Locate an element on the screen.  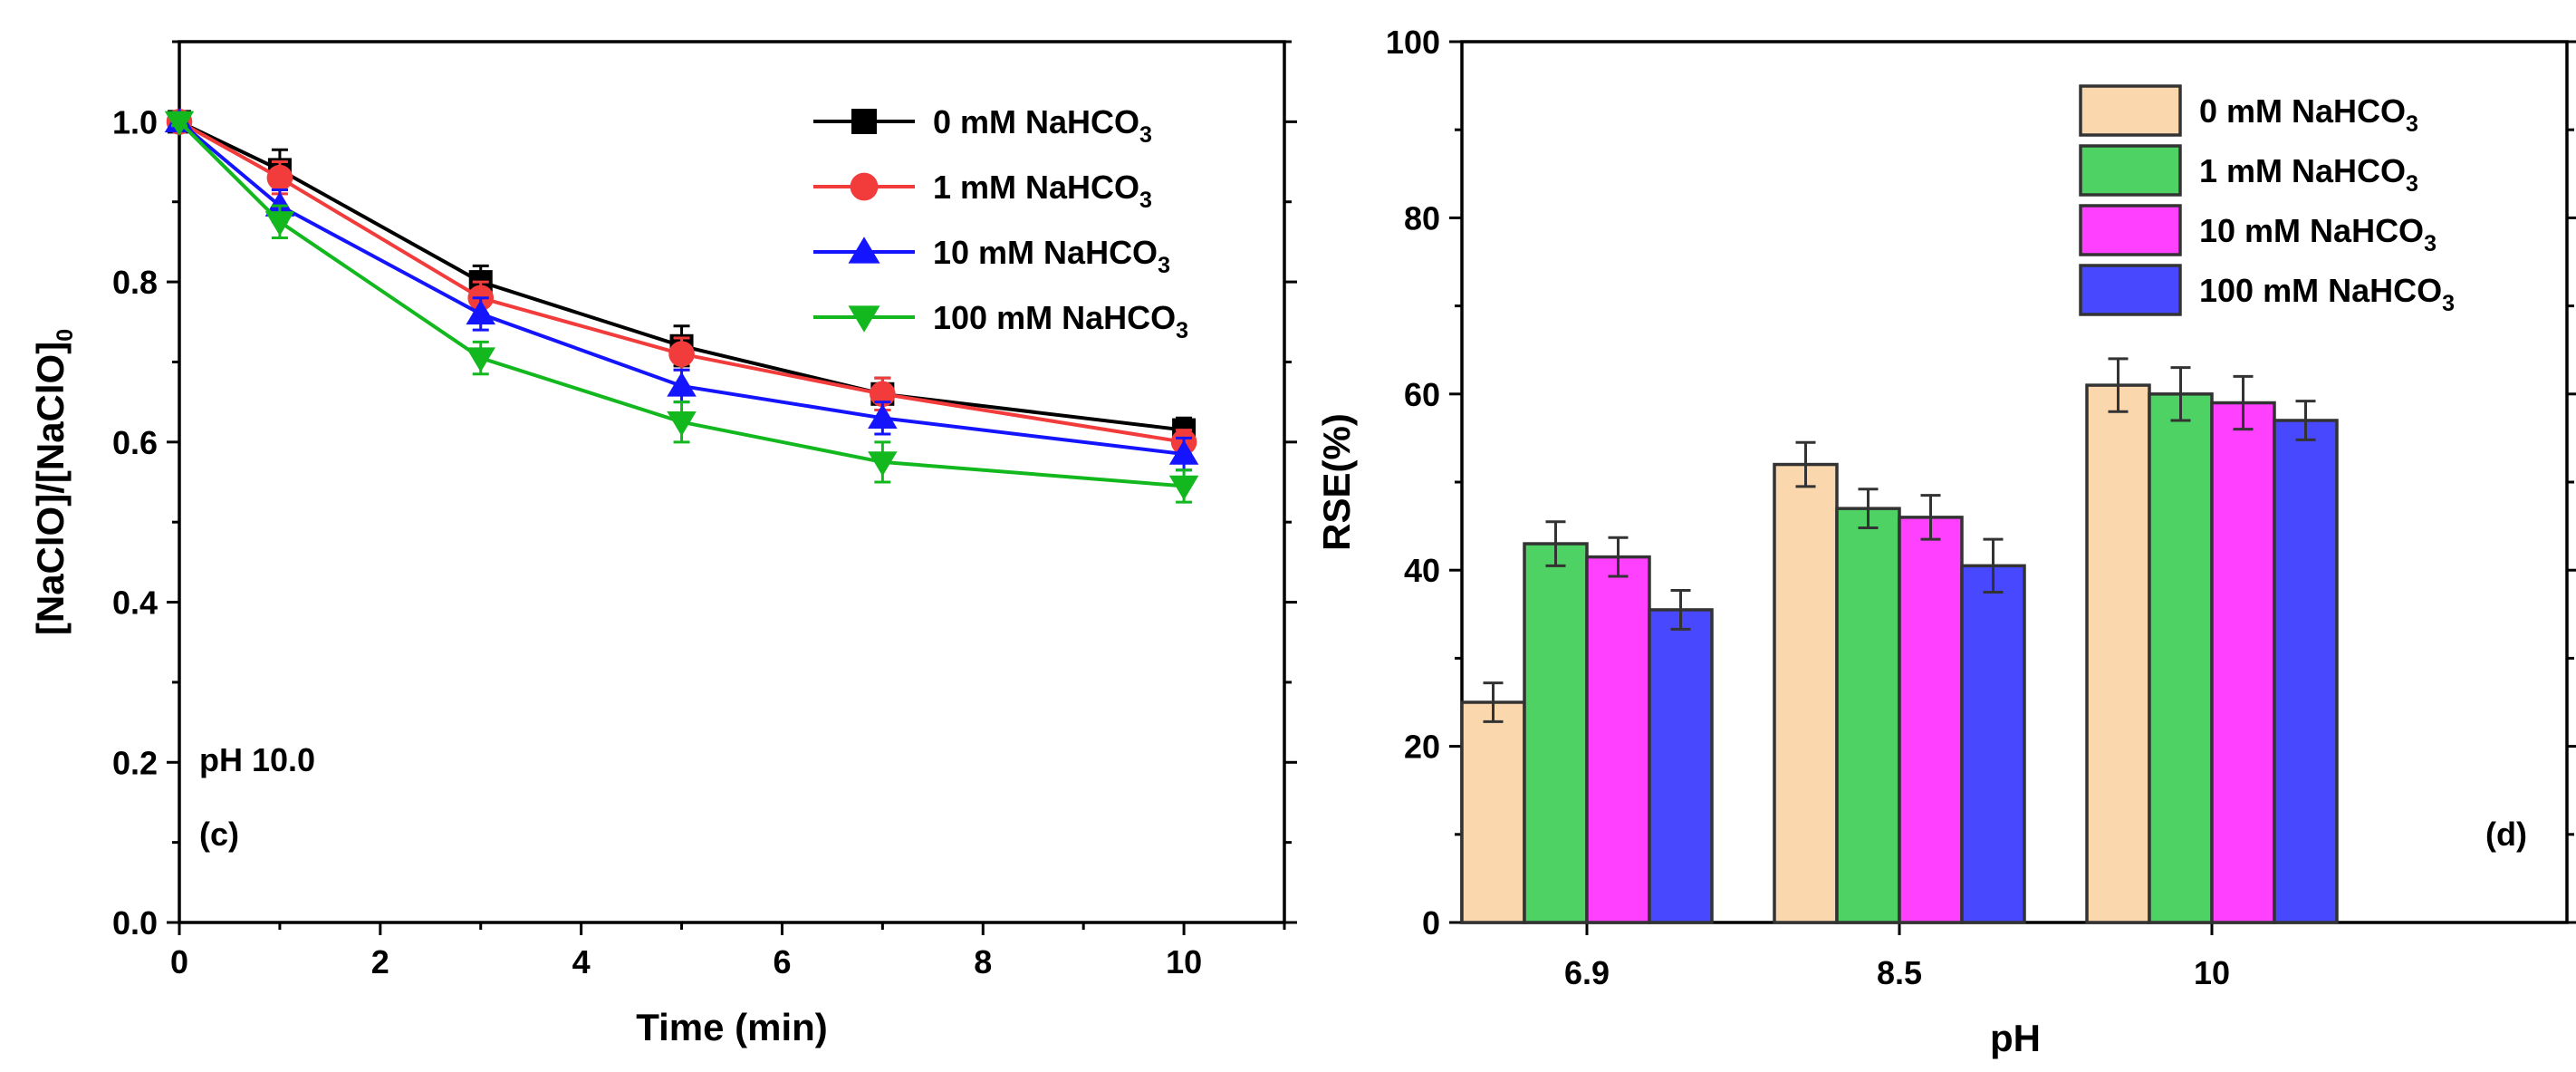
x-tick-label-c: 6 is located at coordinates (782, 961).